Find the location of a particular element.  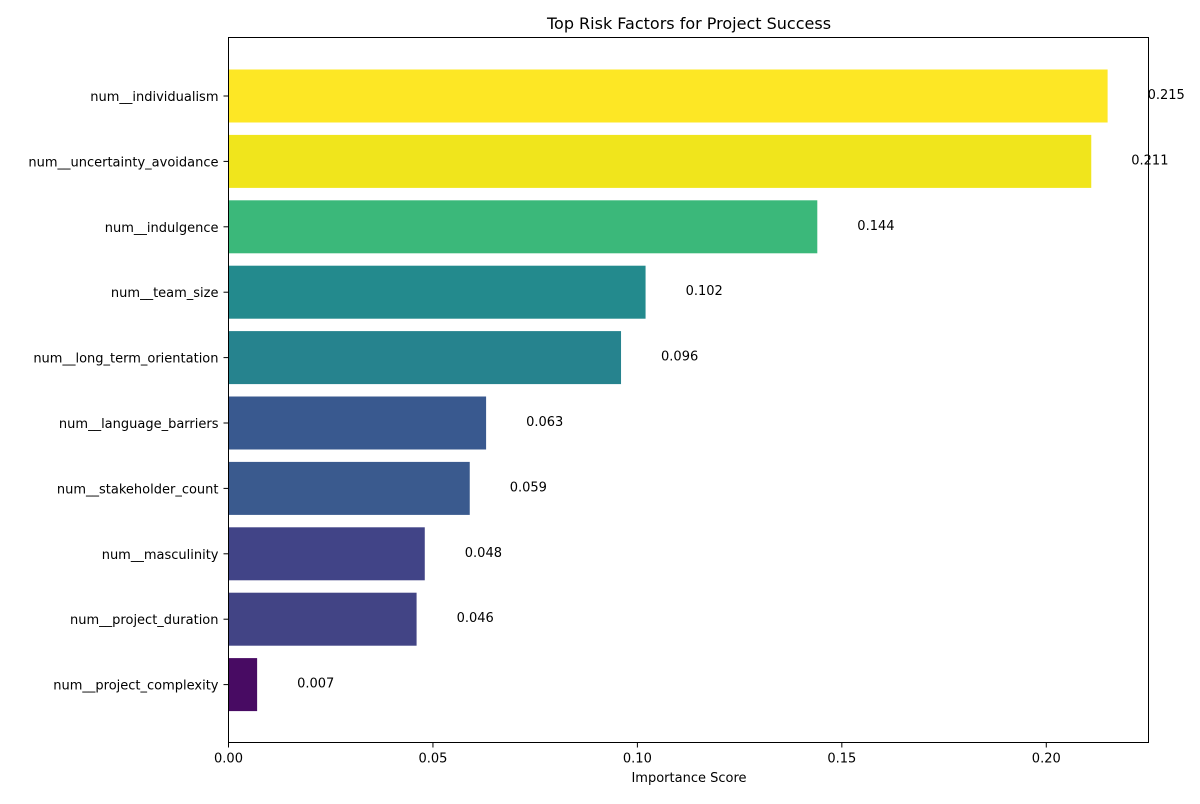

chart-title: Top Risk Factors for Project Success is located at coordinates (688, 23).